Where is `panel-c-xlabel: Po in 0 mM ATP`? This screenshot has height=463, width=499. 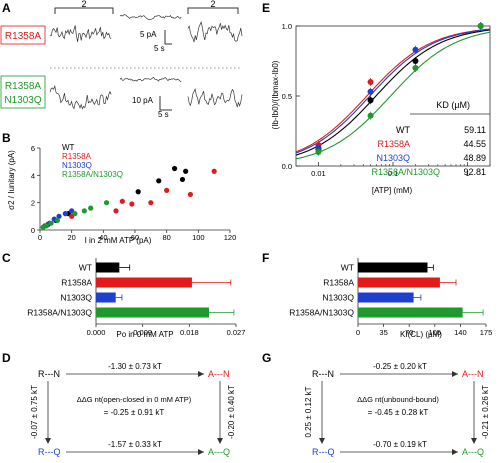 panel-c-xlabel: Po in 0 mM ATP is located at coordinates (144, 334).